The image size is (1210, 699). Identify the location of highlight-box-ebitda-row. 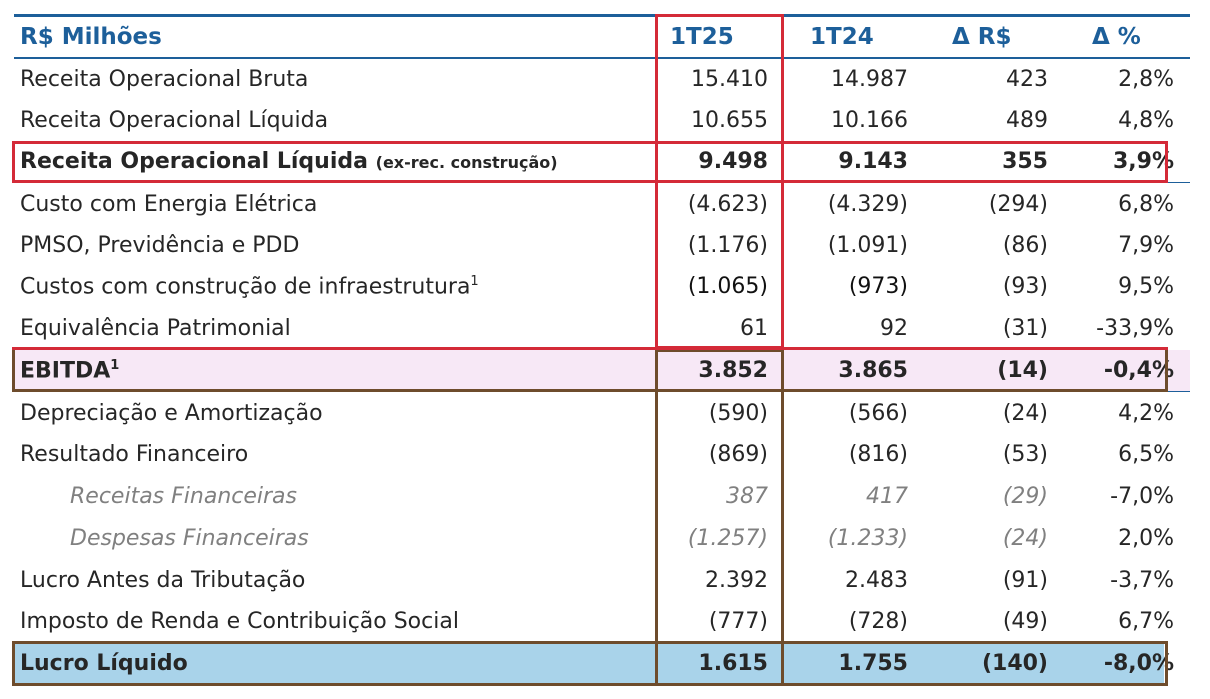
(590, 371).